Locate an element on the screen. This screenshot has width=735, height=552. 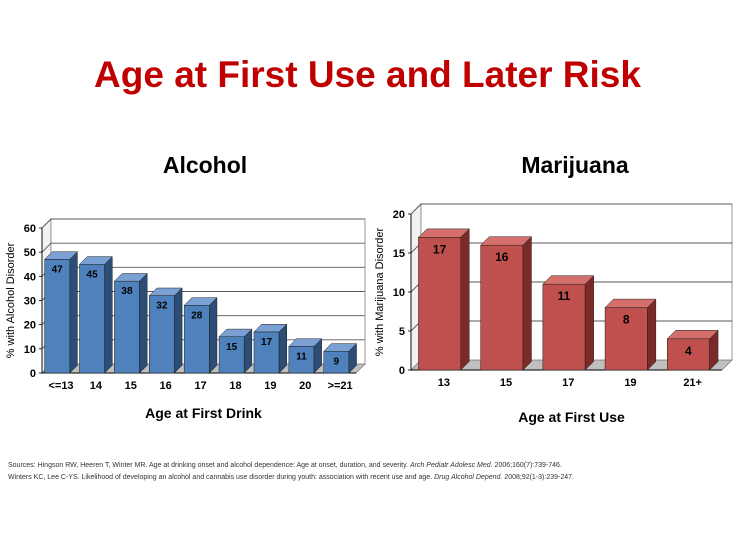
bar: 45 is located at coordinates (95, 314).